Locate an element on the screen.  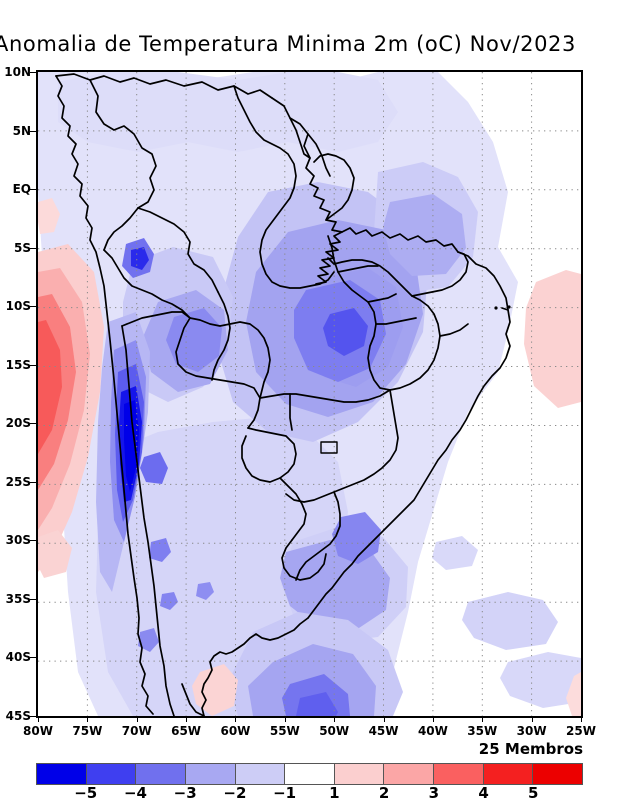
colorbar-tick-label: 5 is located at coordinates (533, 793).